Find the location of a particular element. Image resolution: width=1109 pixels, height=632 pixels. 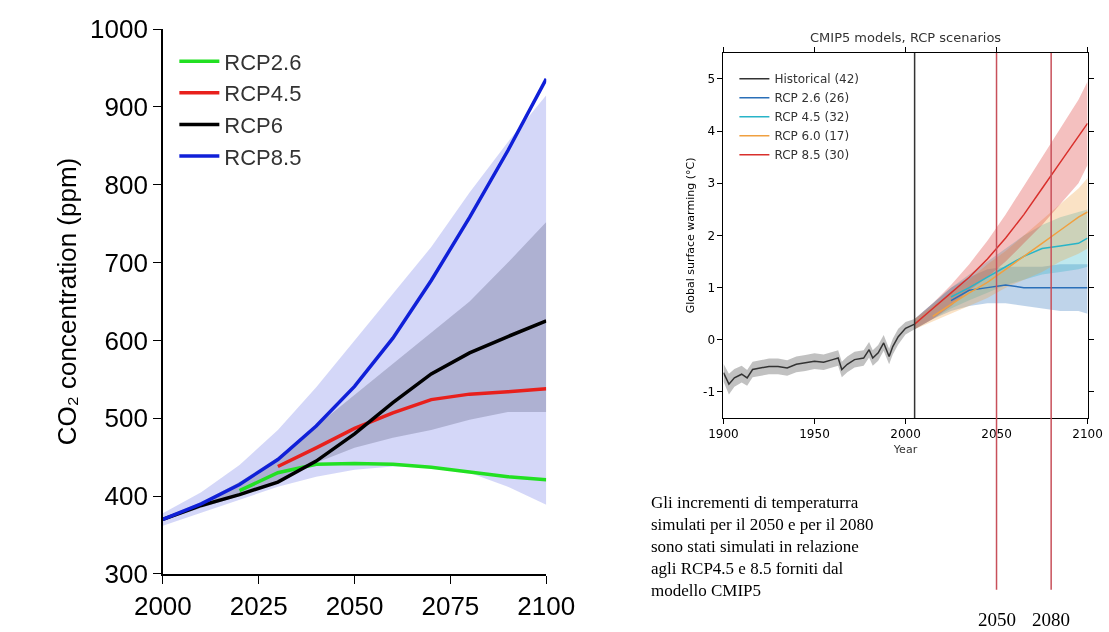

y-tick-label: 0 is located at coordinates (711, 339).